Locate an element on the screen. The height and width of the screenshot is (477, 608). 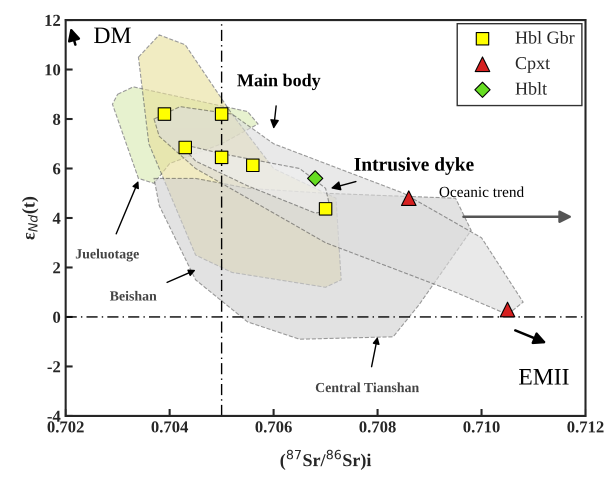
annotation: DM is located at coordinates (112, 36).